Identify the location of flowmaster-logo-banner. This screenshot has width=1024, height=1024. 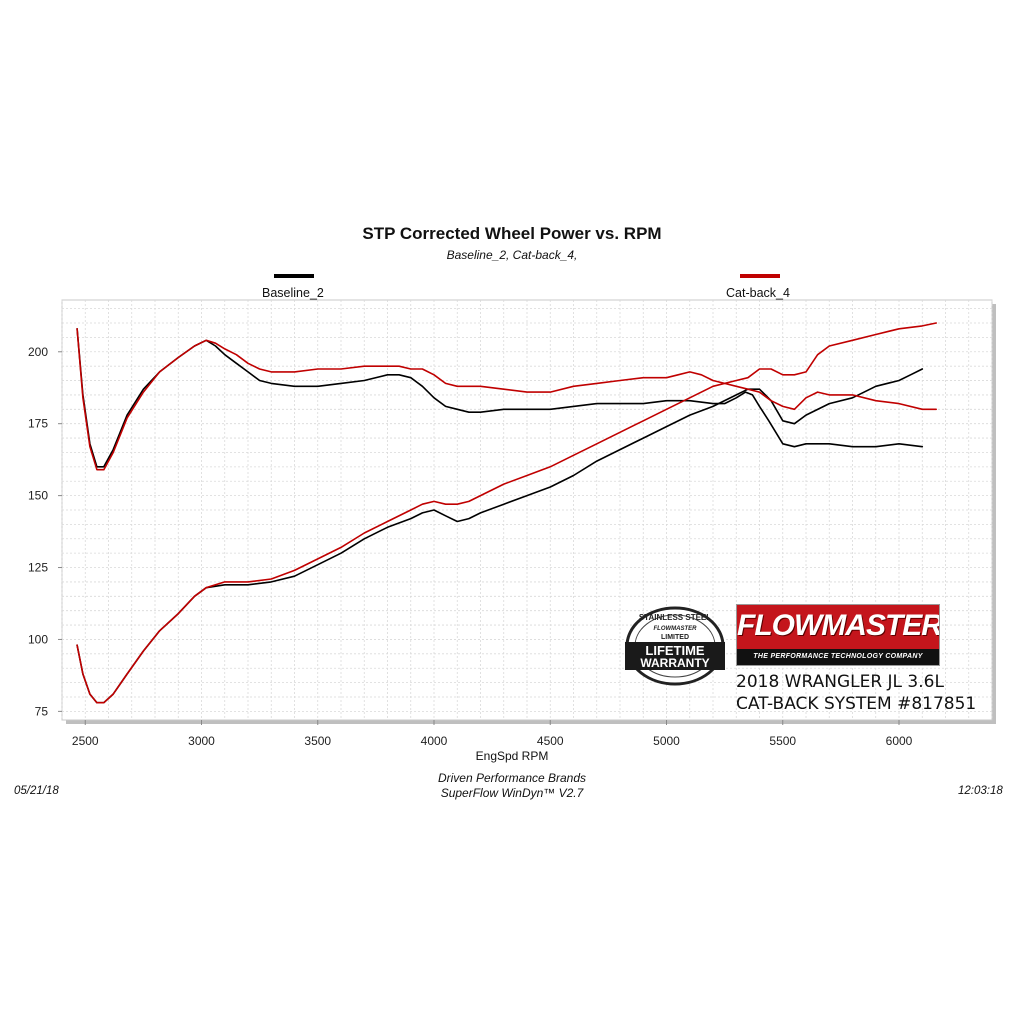
(838, 627).